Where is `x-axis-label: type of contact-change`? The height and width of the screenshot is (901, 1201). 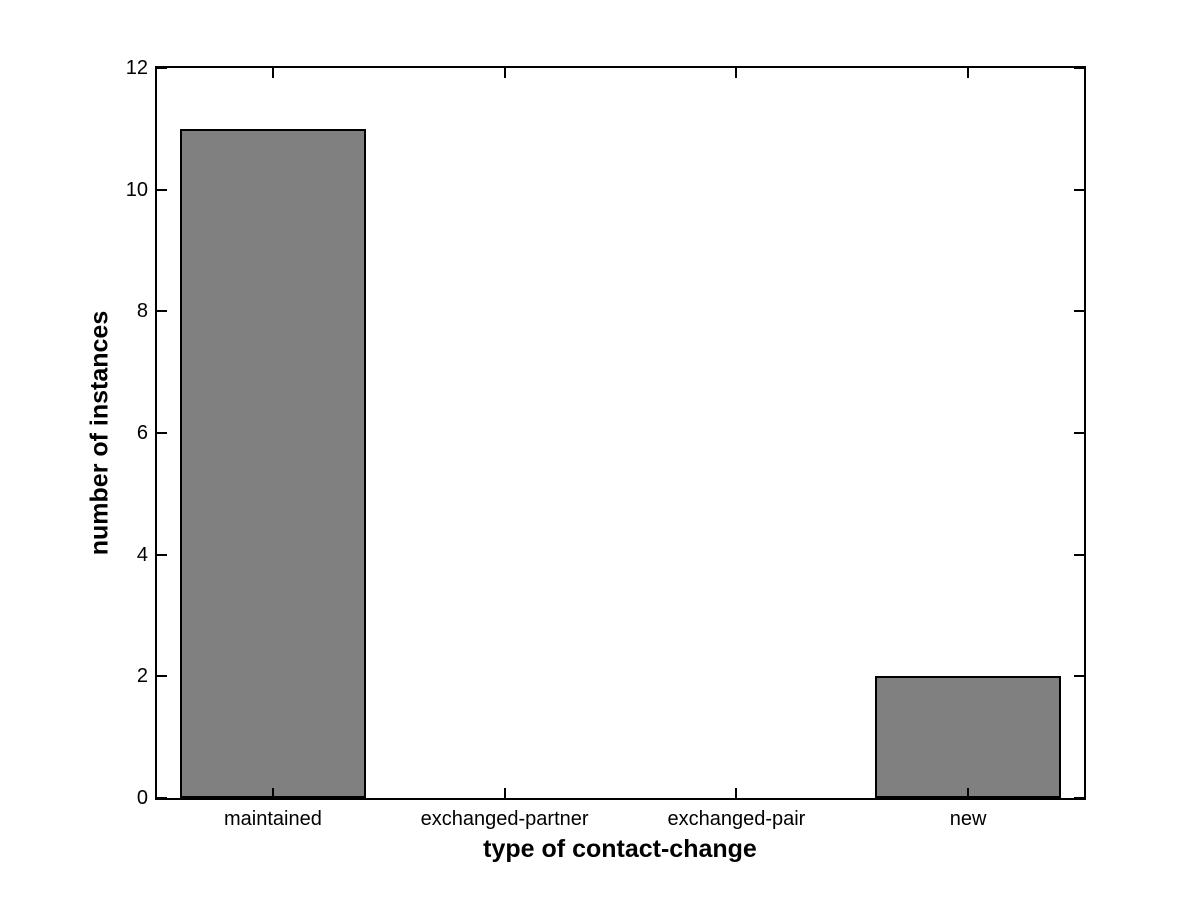 x-axis-label: type of contact-change is located at coordinates (620, 849).